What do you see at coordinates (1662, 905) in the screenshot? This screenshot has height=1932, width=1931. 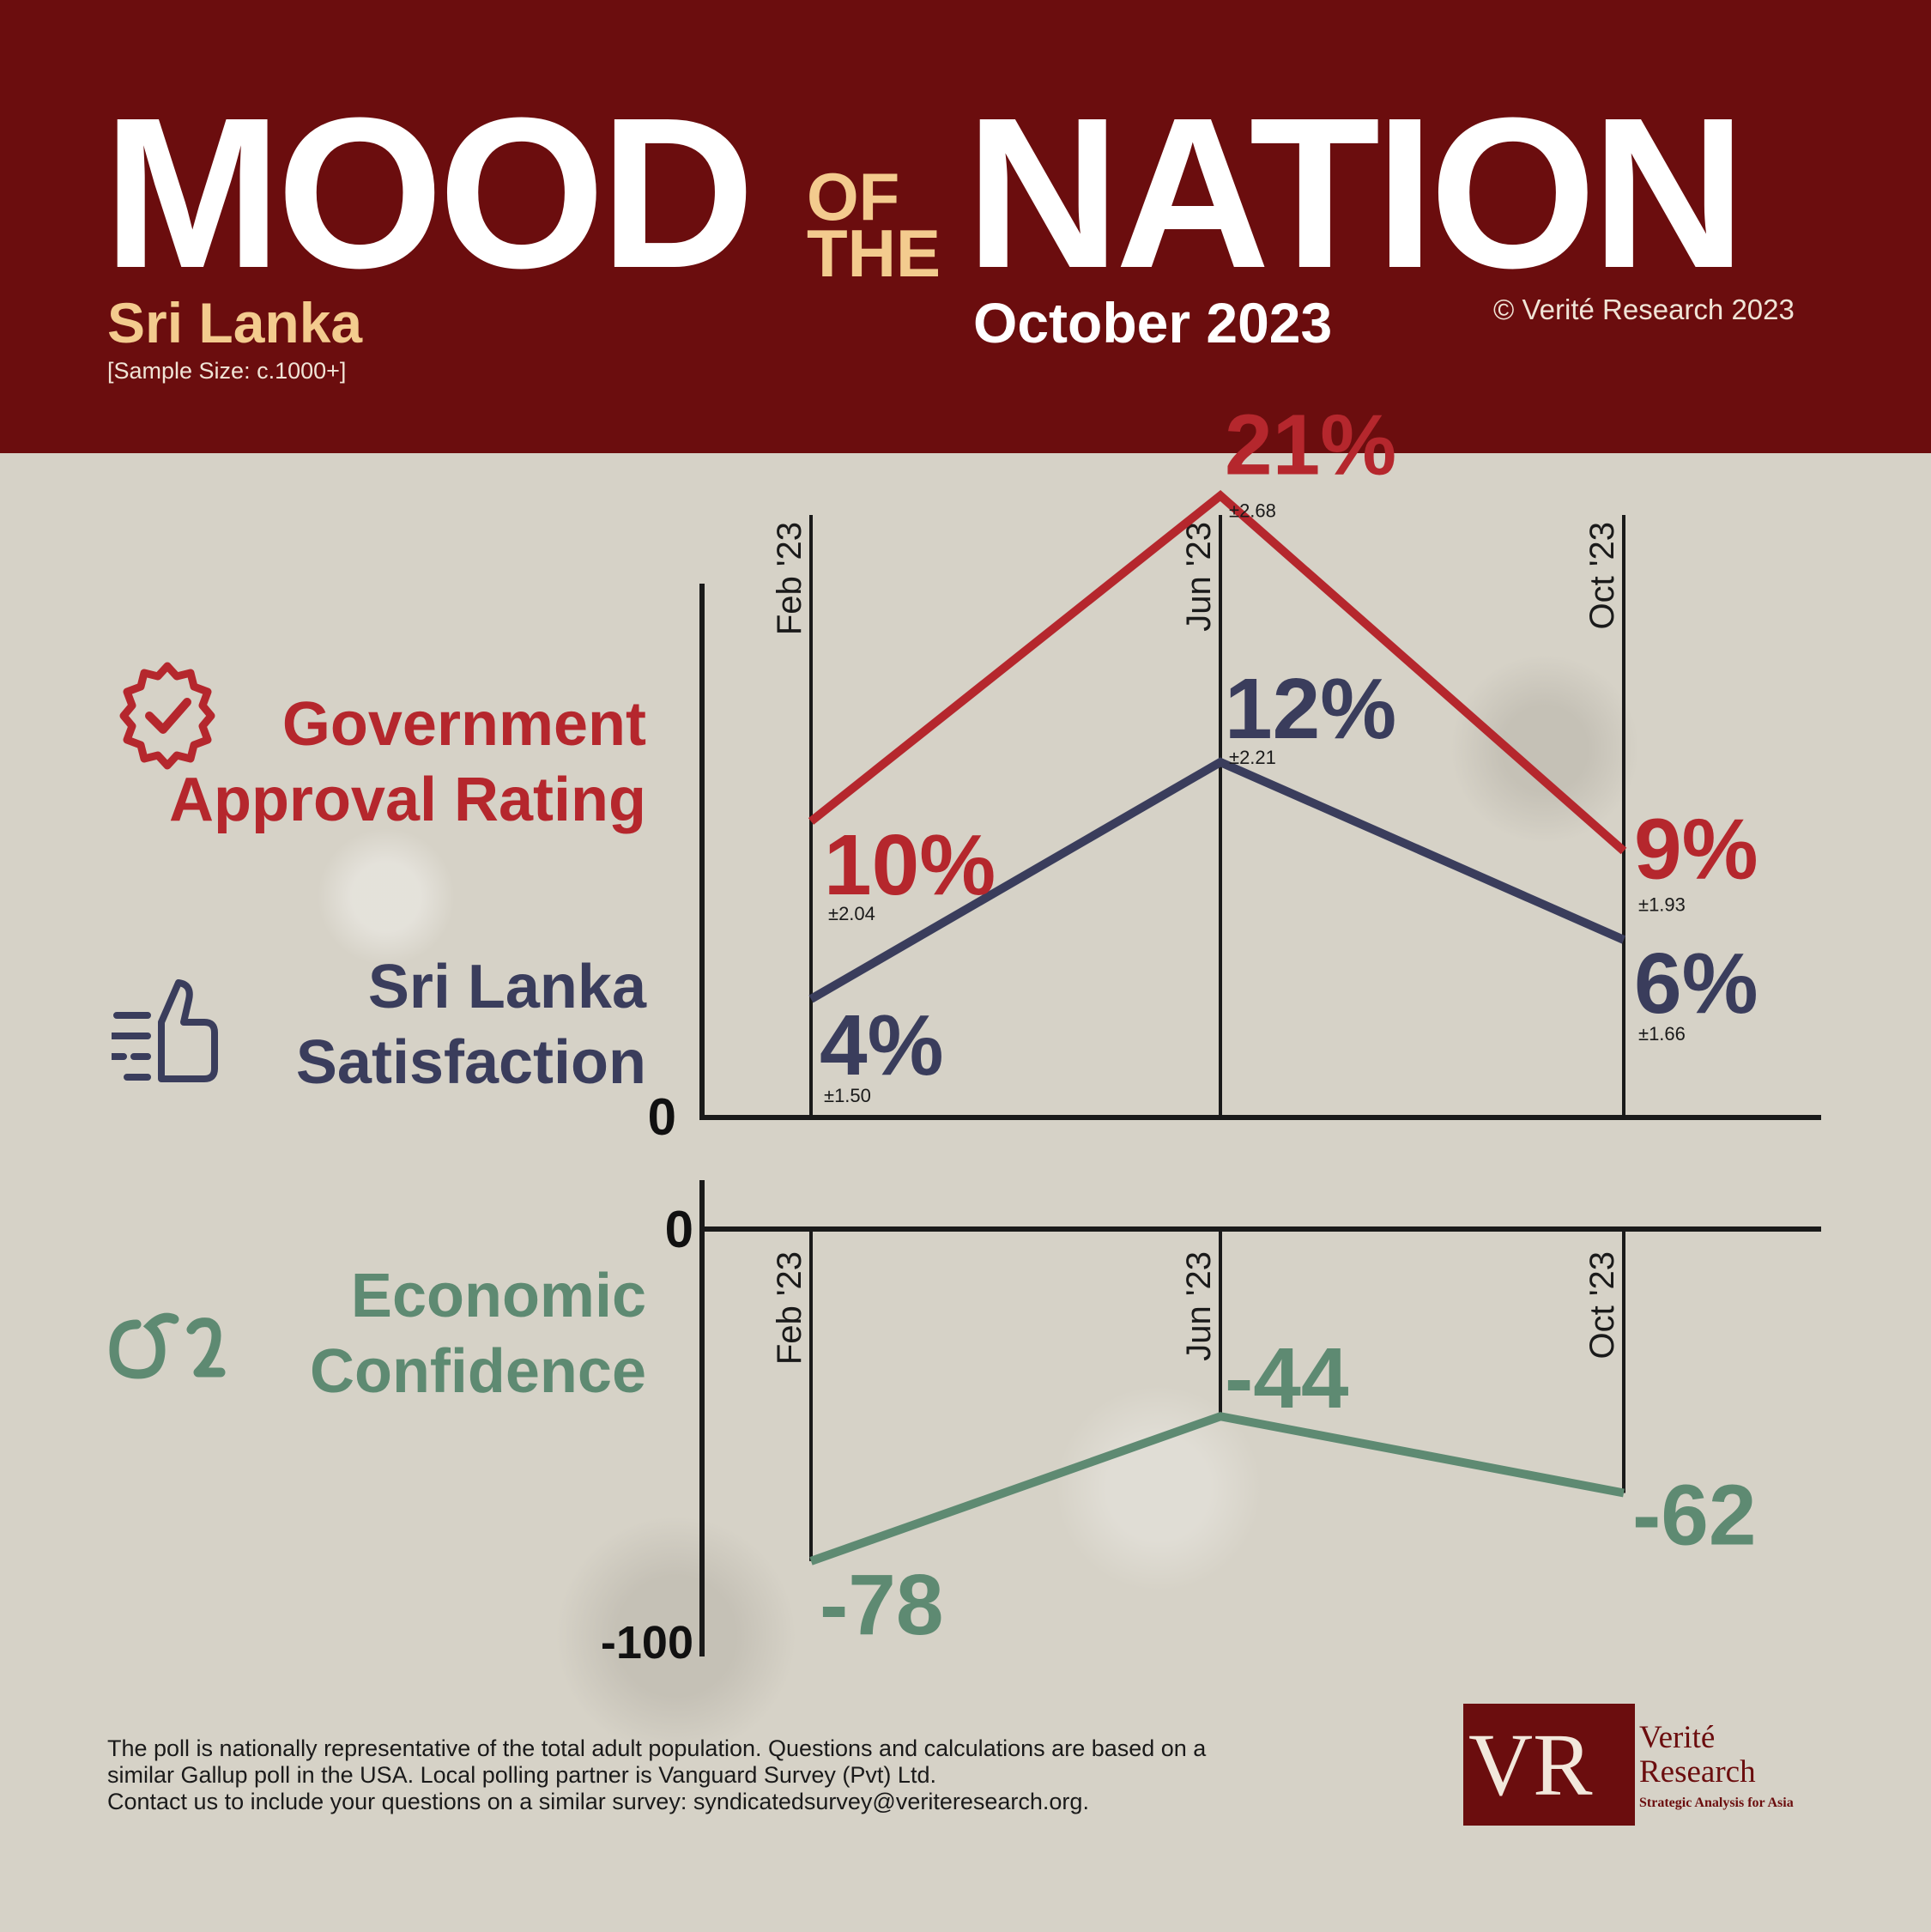 I see `error-label: ±1.93` at bounding box center [1662, 905].